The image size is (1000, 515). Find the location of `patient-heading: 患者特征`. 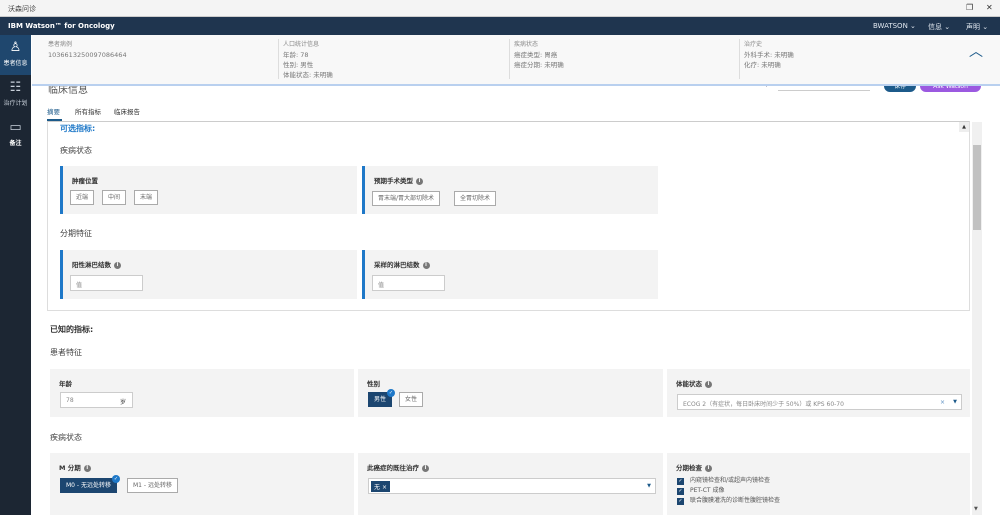

patient-heading: 患者特征 is located at coordinates (66, 352).